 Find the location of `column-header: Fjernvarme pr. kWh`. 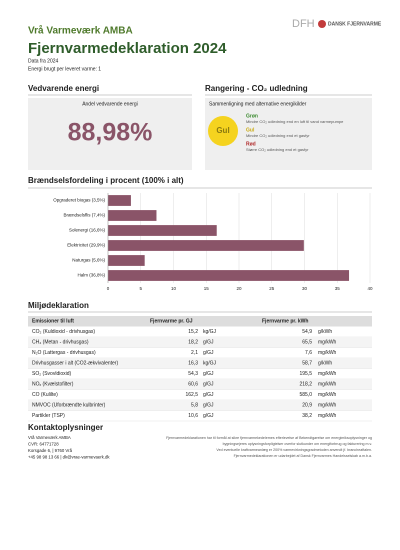

column-header: Fjernvarme pr. kWh is located at coordinates (285, 322).